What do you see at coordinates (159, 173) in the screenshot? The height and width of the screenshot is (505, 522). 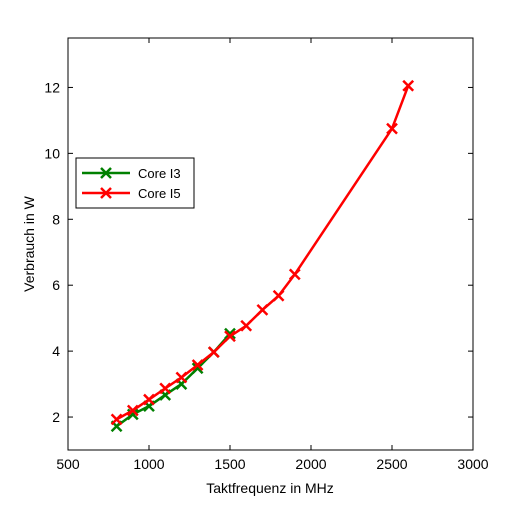 I see `legend-label: Core I3` at bounding box center [159, 173].